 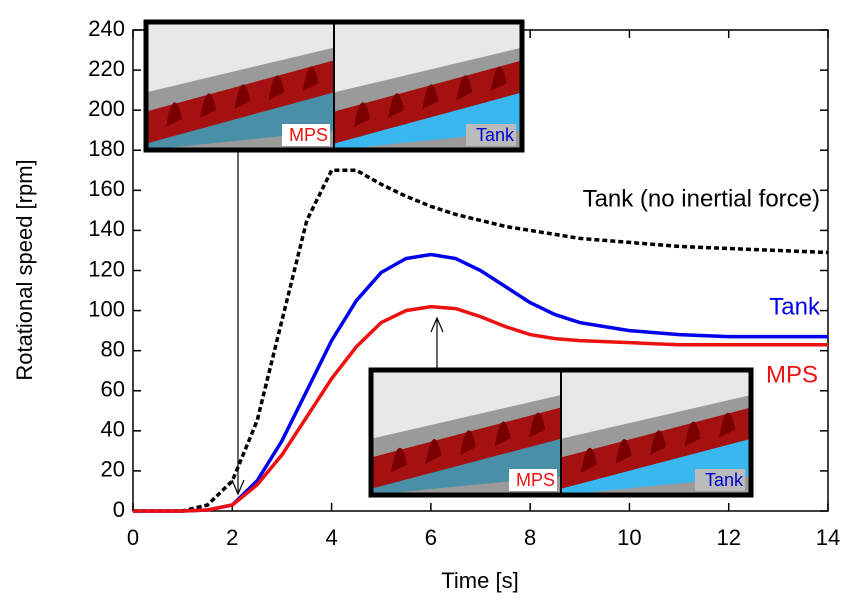 What do you see at coordinates (106, 228) in the screenshot?
I see `y-tick-label: 140` at bounding box center [106, 228].